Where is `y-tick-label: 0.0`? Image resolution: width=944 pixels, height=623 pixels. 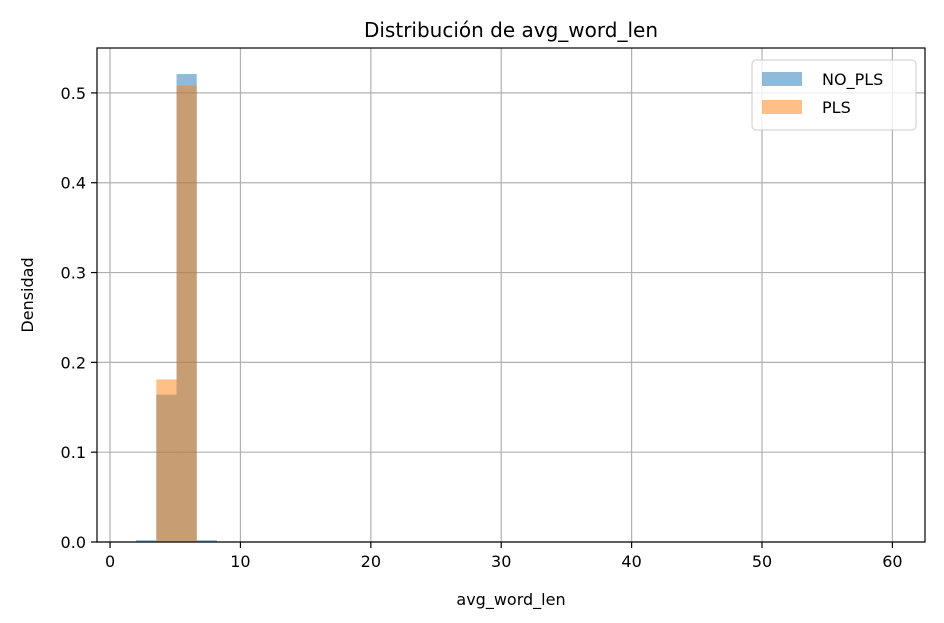
y-tick-label: 0.0 is located at coordinates (73, 542).